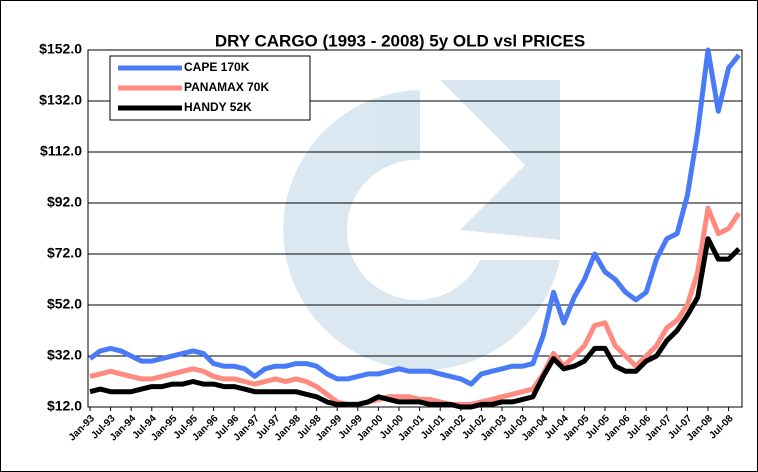 The width and height of the screenshot is (758, 472). Describe the element at coordinates (217, 67) in the screenshot. I see `legend-label: CAPE 170K` at that location.